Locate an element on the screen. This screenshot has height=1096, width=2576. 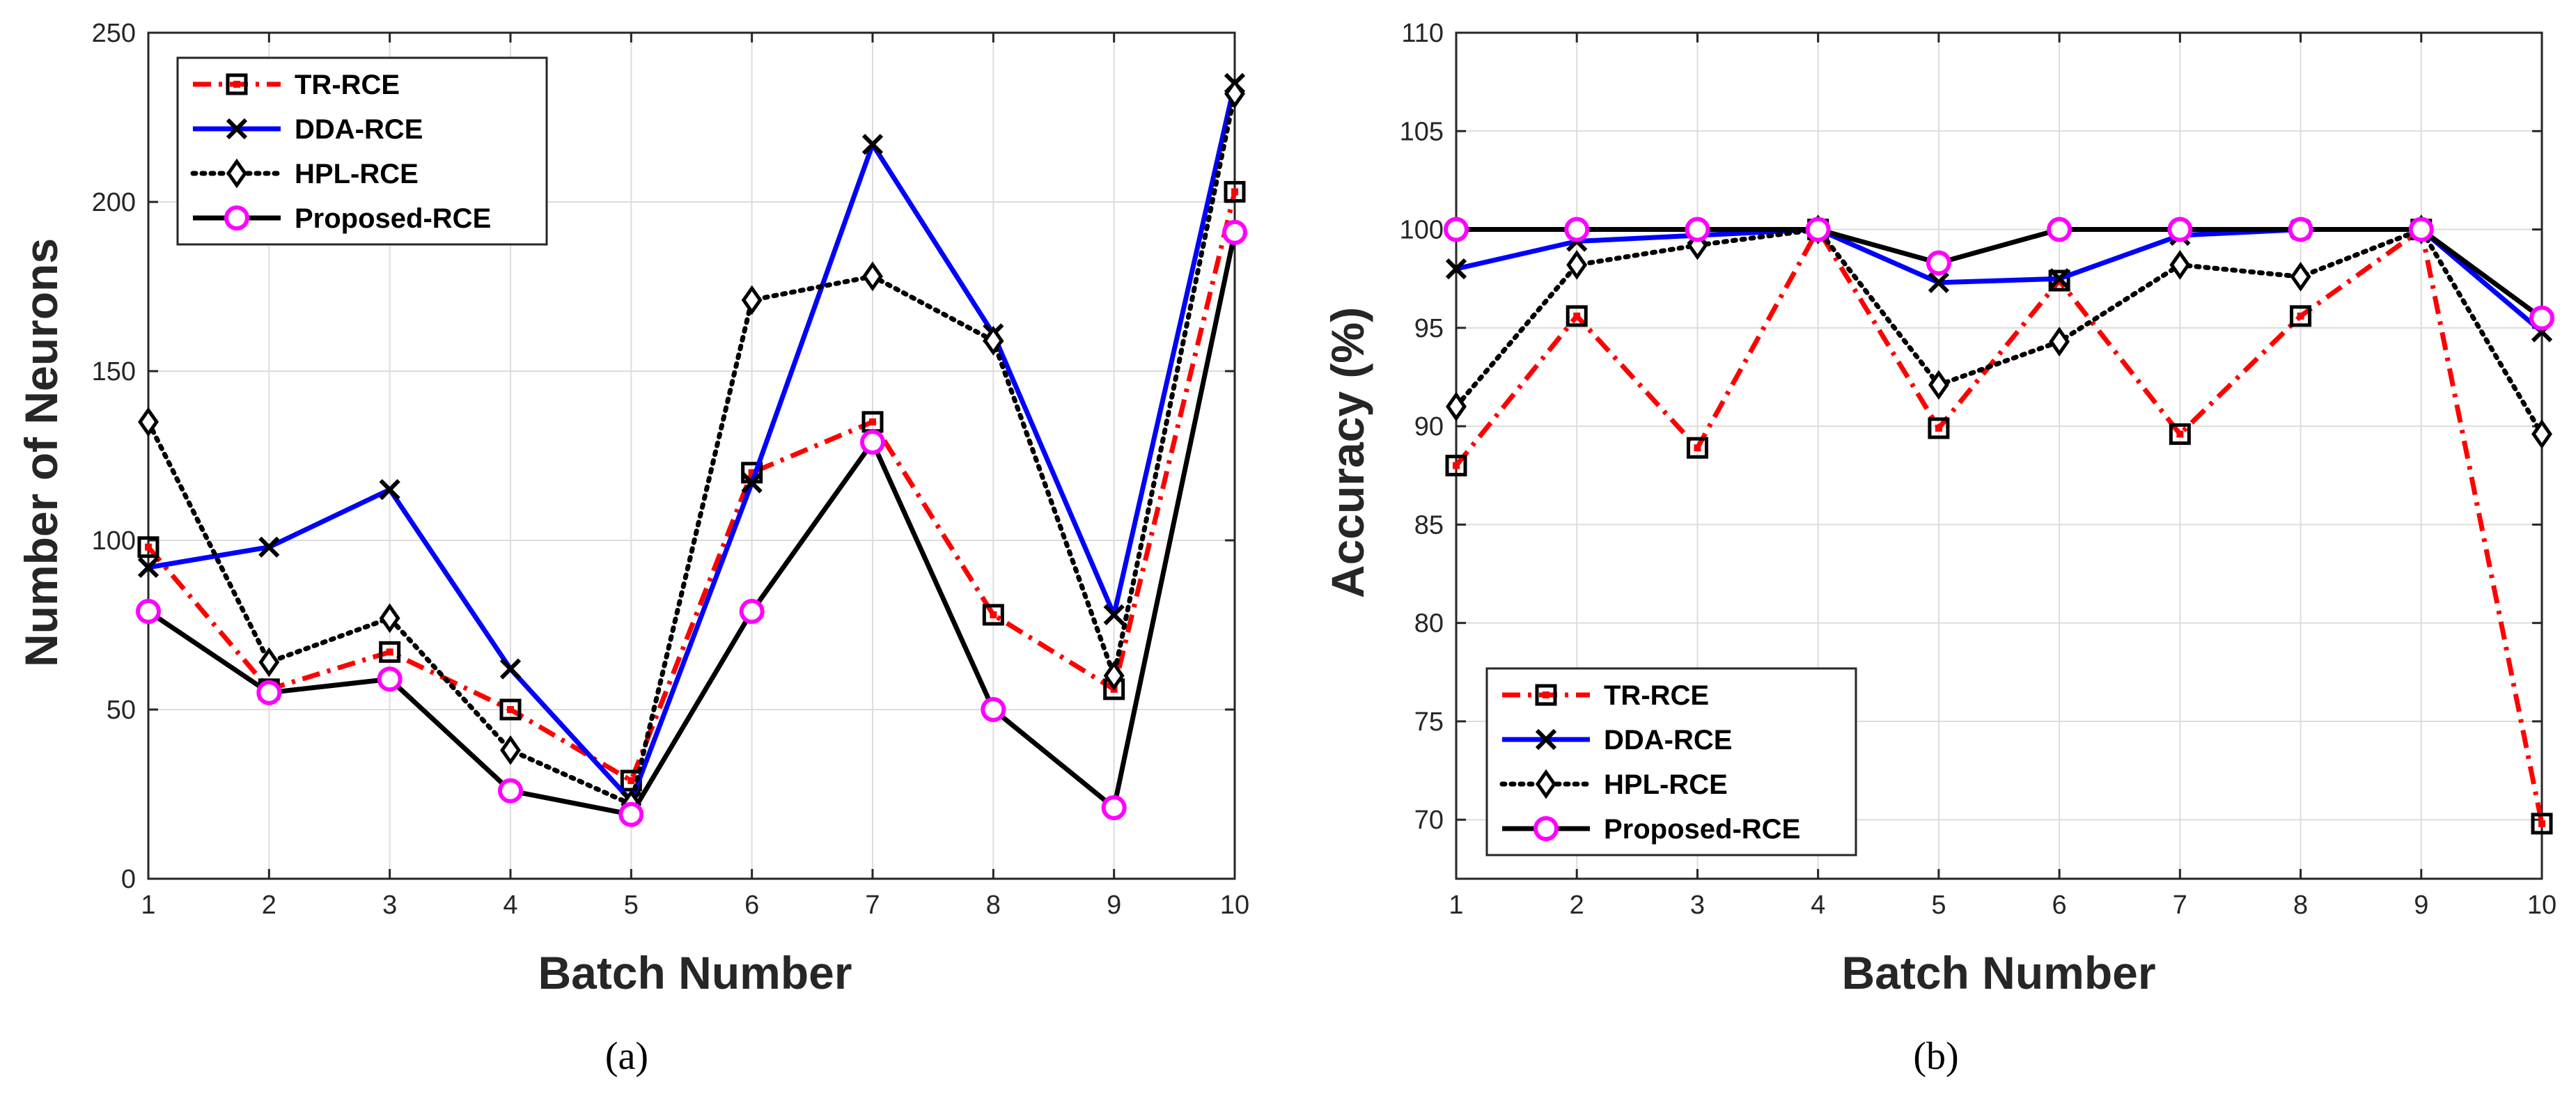
panel-a-y-axis-label: Number of Neurons is located at coordinates (41, 452).